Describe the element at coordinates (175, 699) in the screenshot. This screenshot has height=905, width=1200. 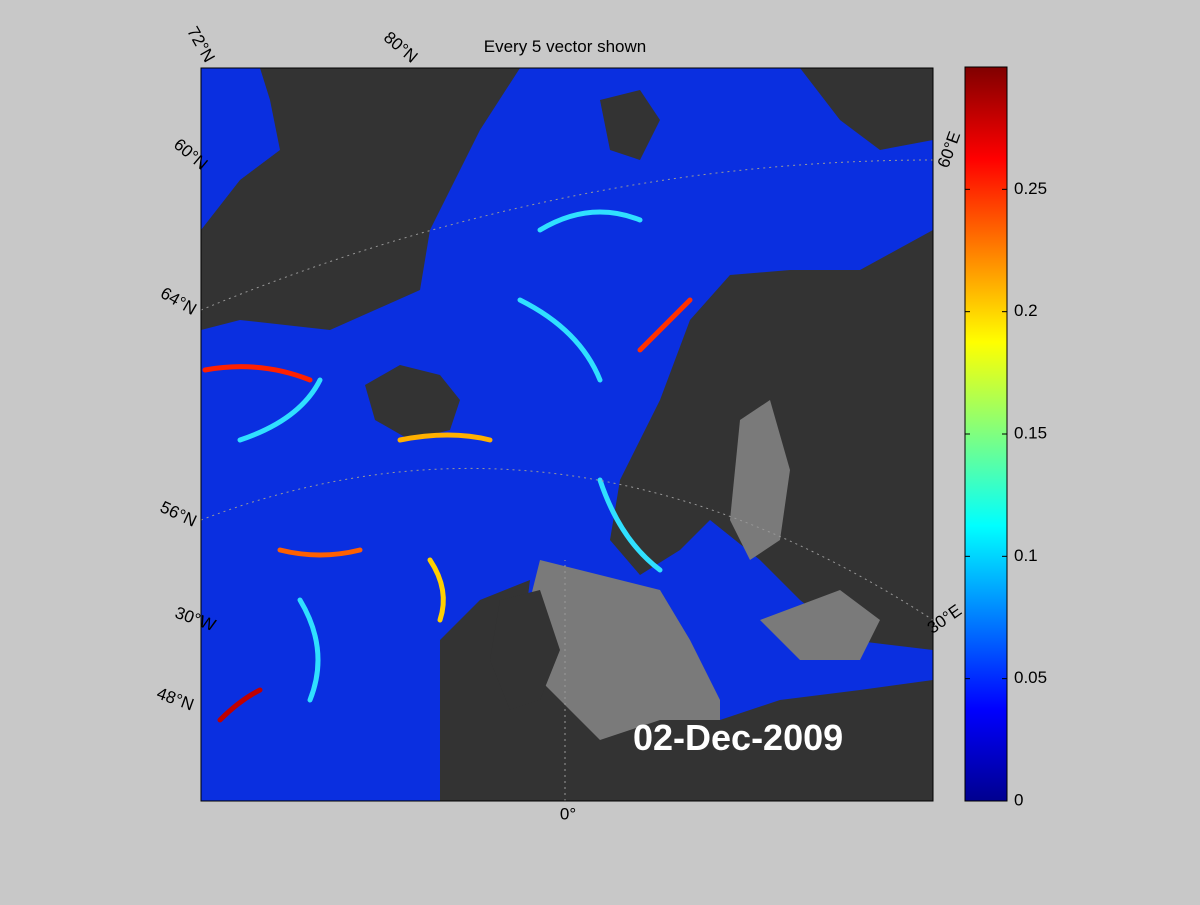
I see `graticule-label: 48°N` at that location.